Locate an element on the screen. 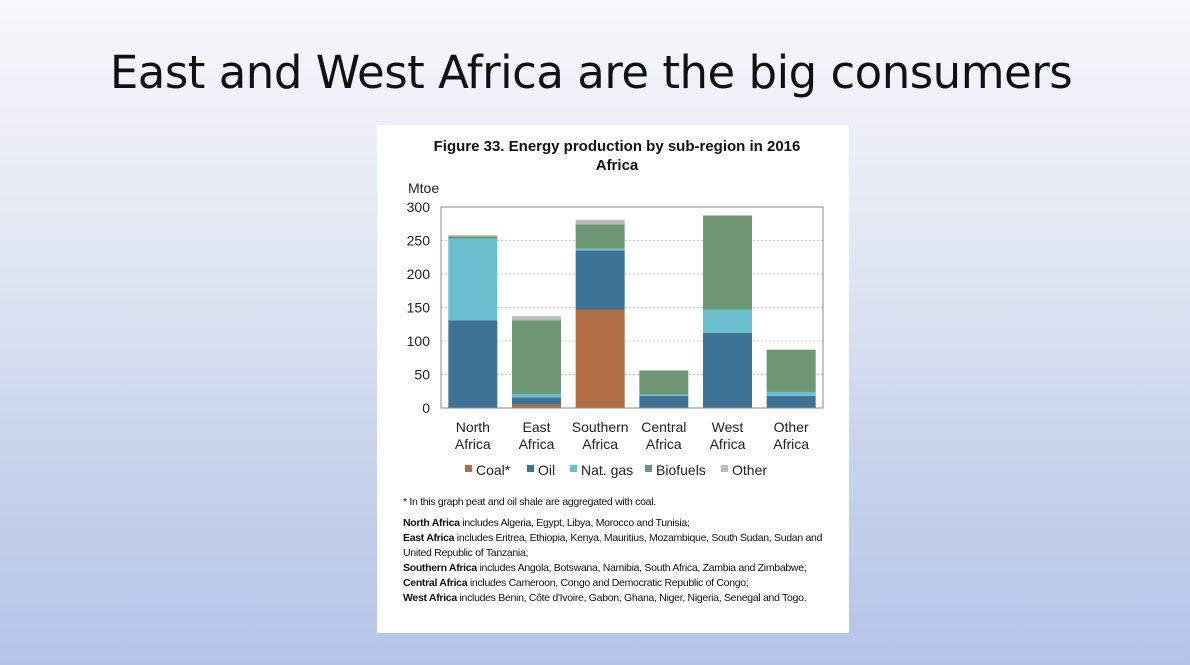  region-note-name: Southern Africa is located at coordinates (440, 568).